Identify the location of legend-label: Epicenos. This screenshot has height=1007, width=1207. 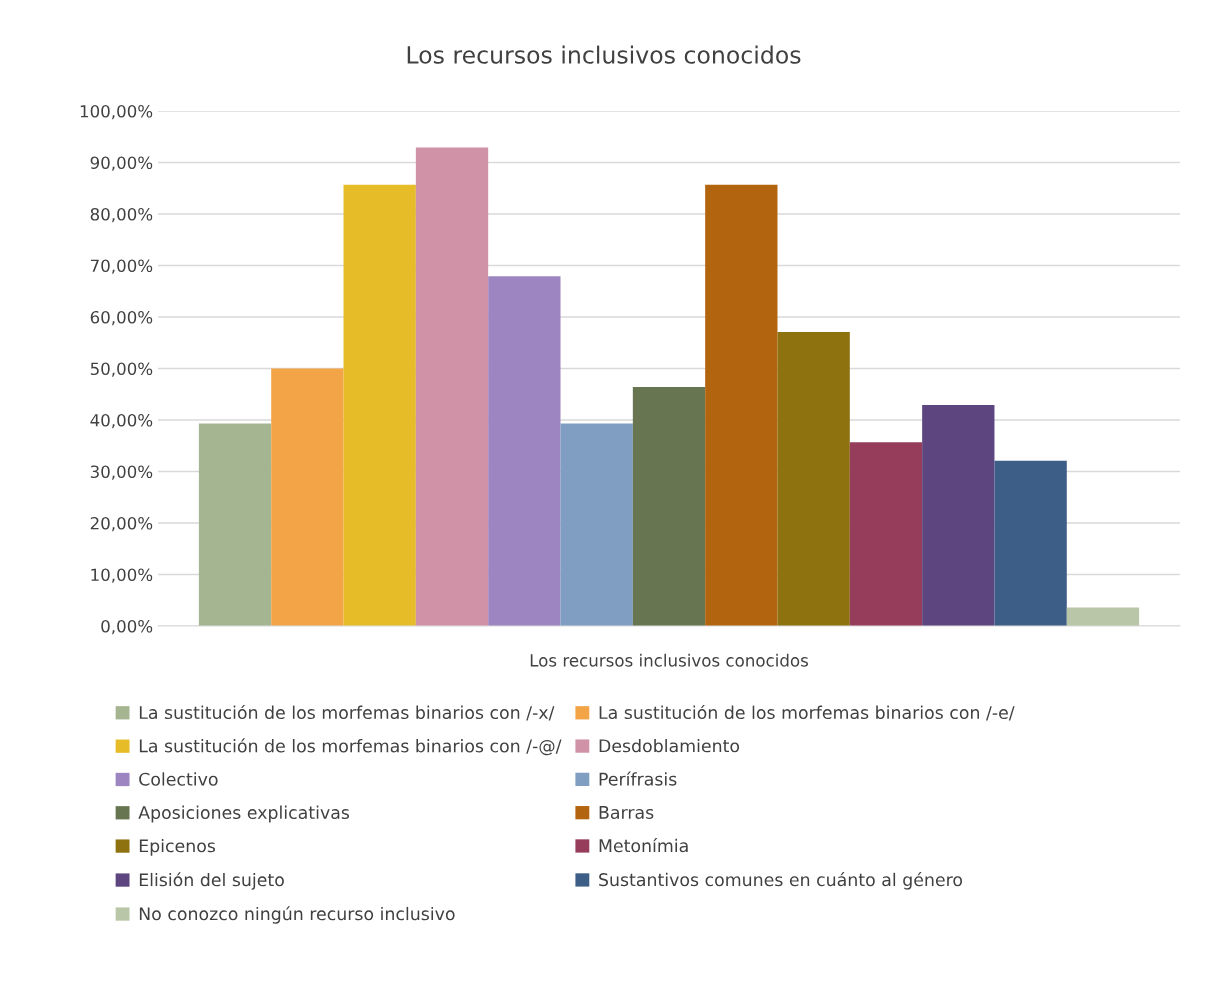
(177, 847).